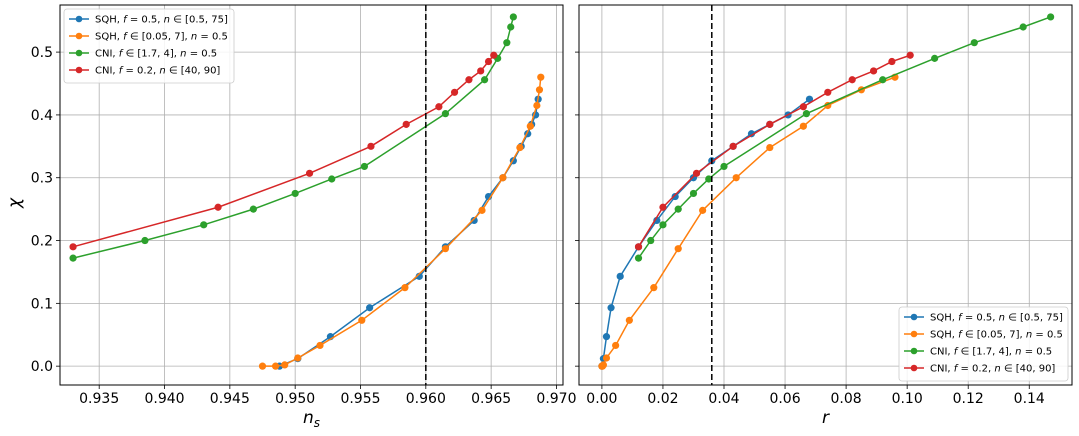 The image size is (1079, 436). Describe the element at coordinates (846, 399) in the screenshot. I see `x-tick-label: 0.08` at that location.